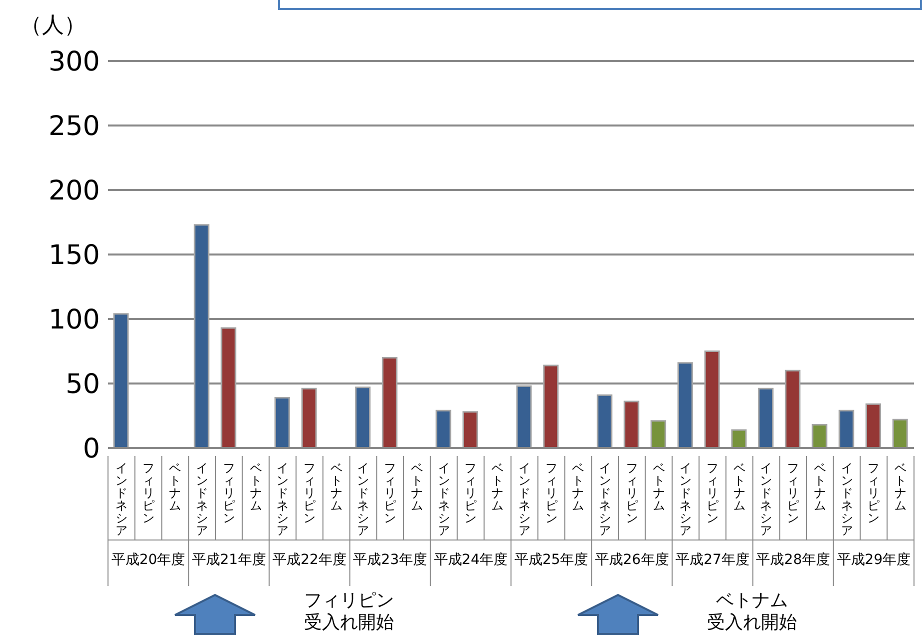 The image size is (922, 635). What do you see at coordinates (74, 62) in the screenshot?
I see `y-tick-label: 300` at bounding box center [74, 62].